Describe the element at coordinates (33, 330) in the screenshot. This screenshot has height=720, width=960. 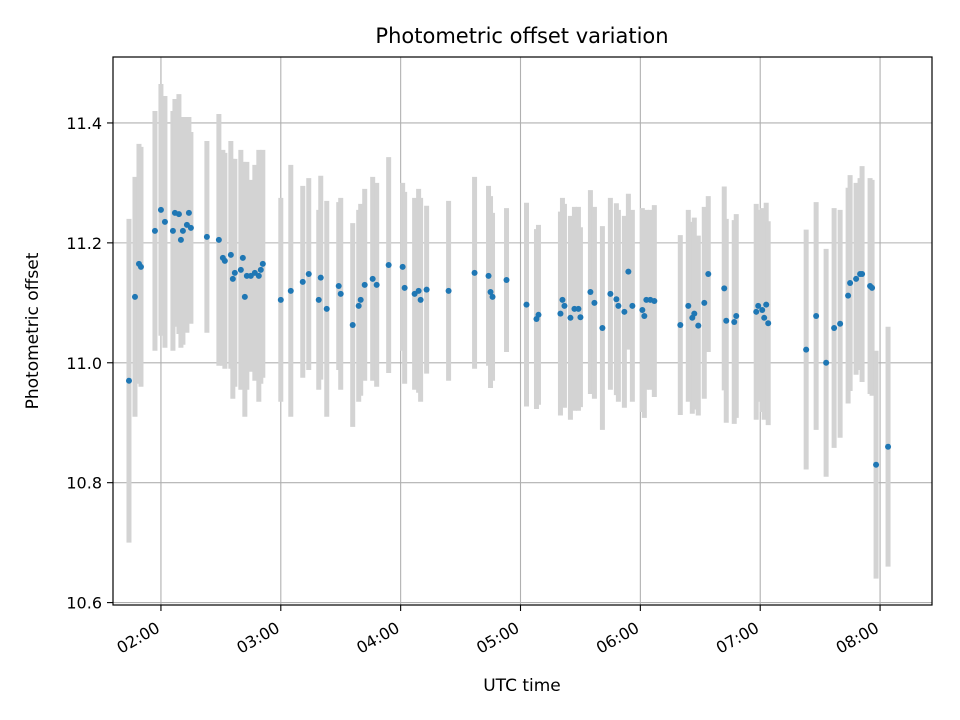
I see `y-axis-label: Photometric offset` at that location.